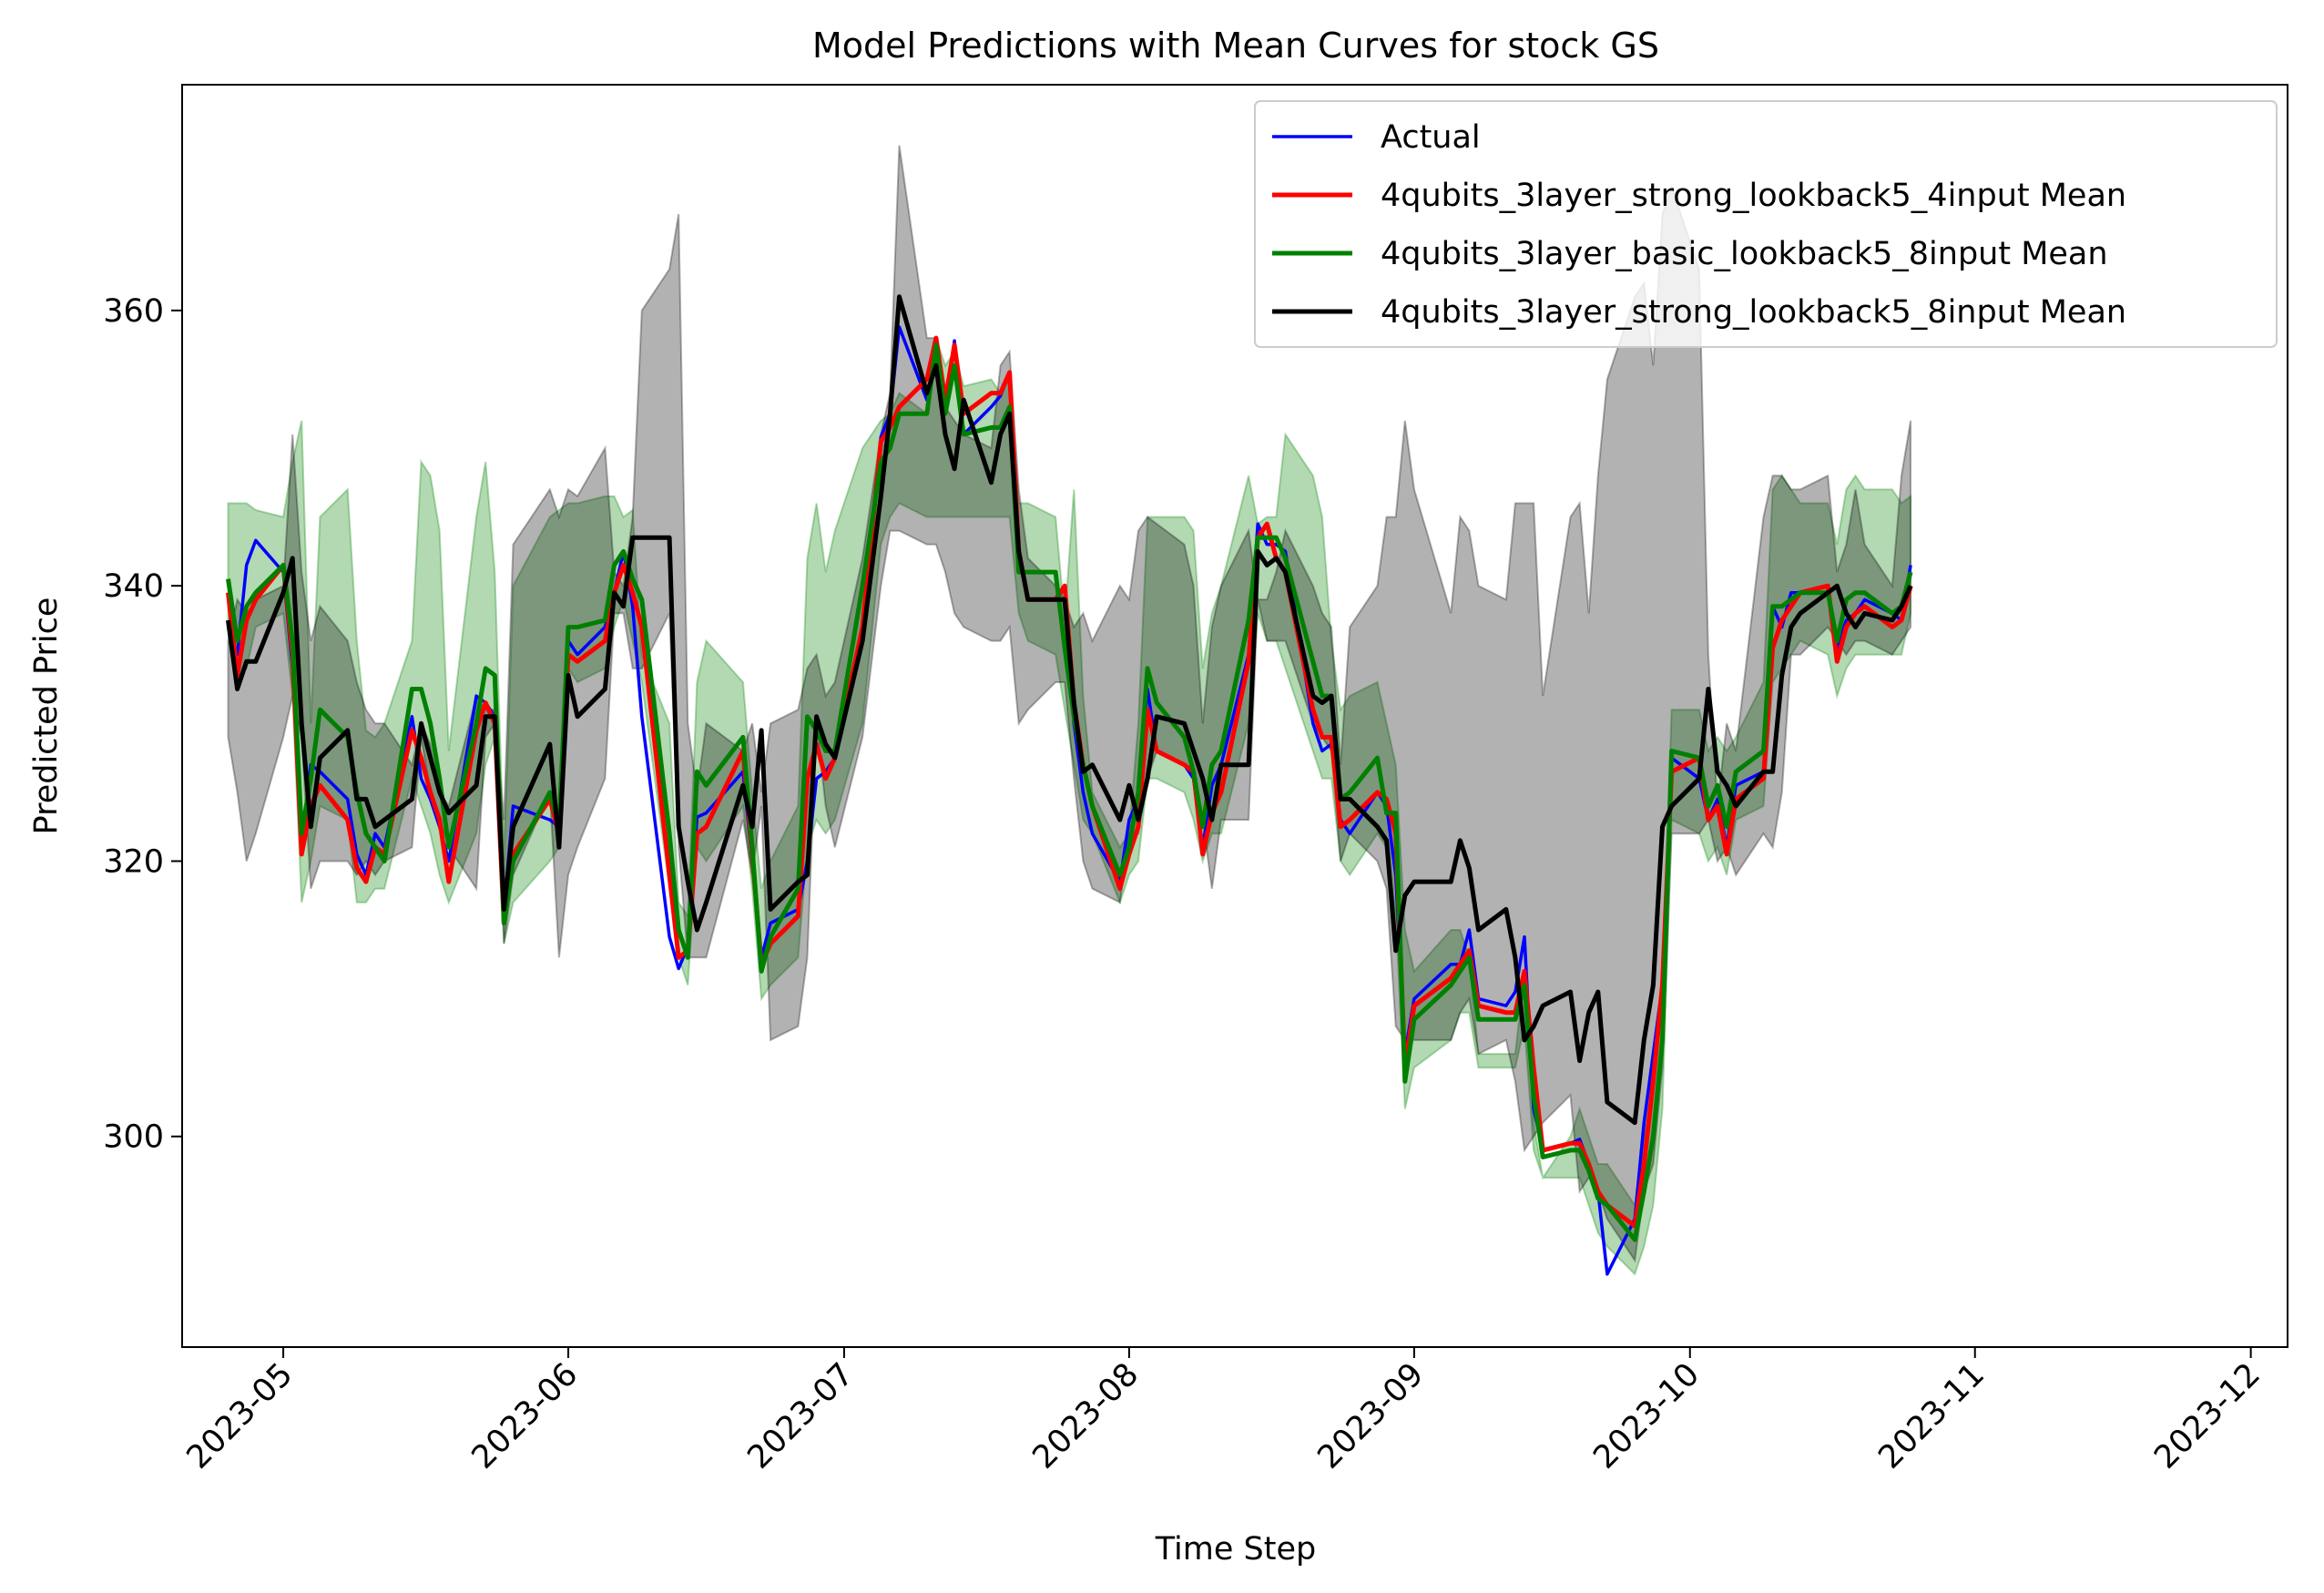 The height and width of the screenshot is (1593, 2324). I want to click on y-tick-label: 320, so click(133, 861).